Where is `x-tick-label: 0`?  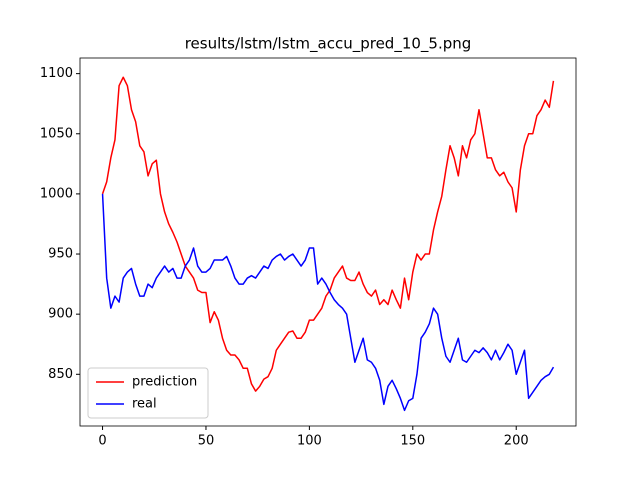
x-tick-label: 0 is located at coordinates (102, 441).